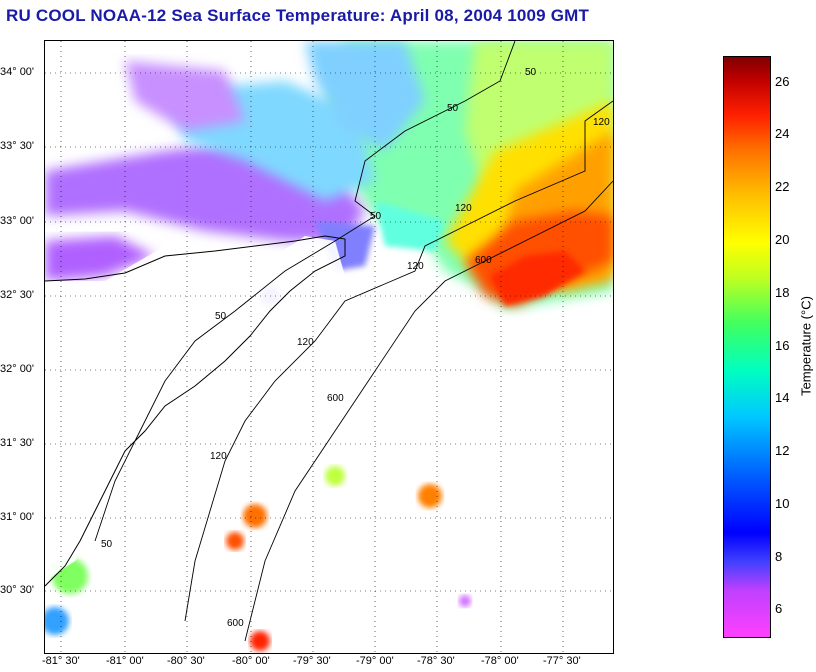 This screenshot has height=672, width=816. I want to click on lat-label: 32° 00', so click(17, 369).